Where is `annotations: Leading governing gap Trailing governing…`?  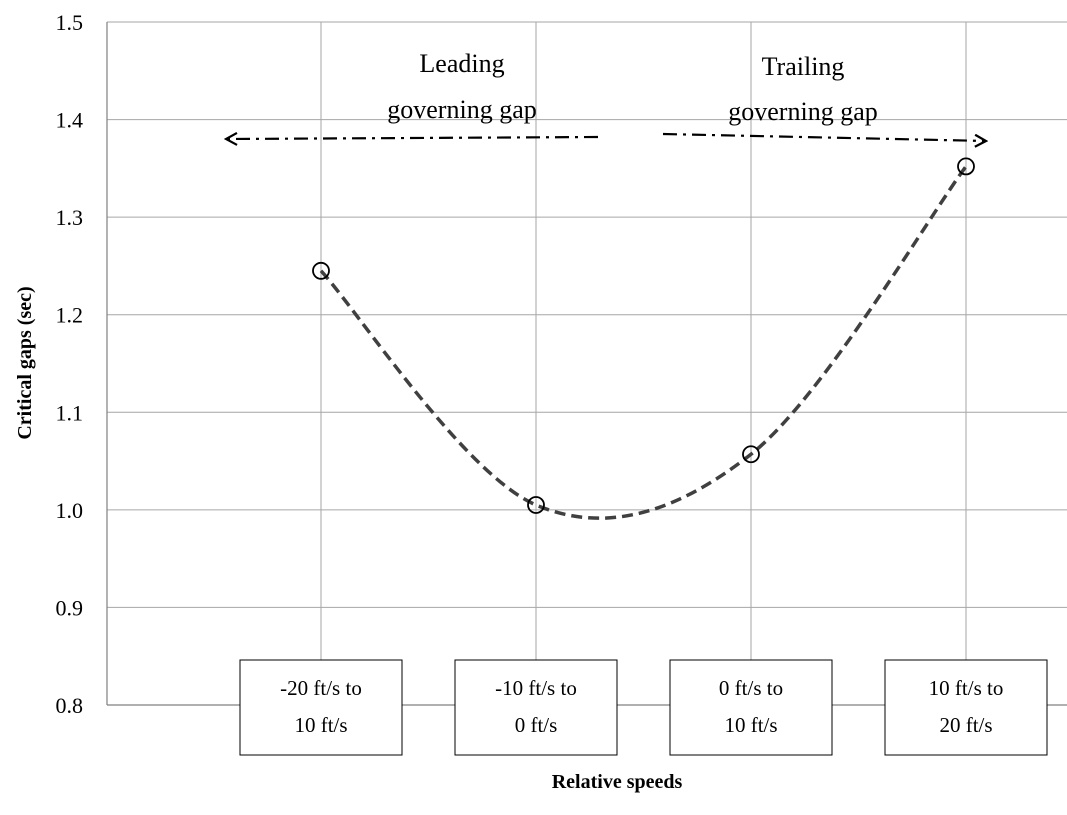 annotations: Leading governing gap Trailing governing… is located at coordinates (606, 95).